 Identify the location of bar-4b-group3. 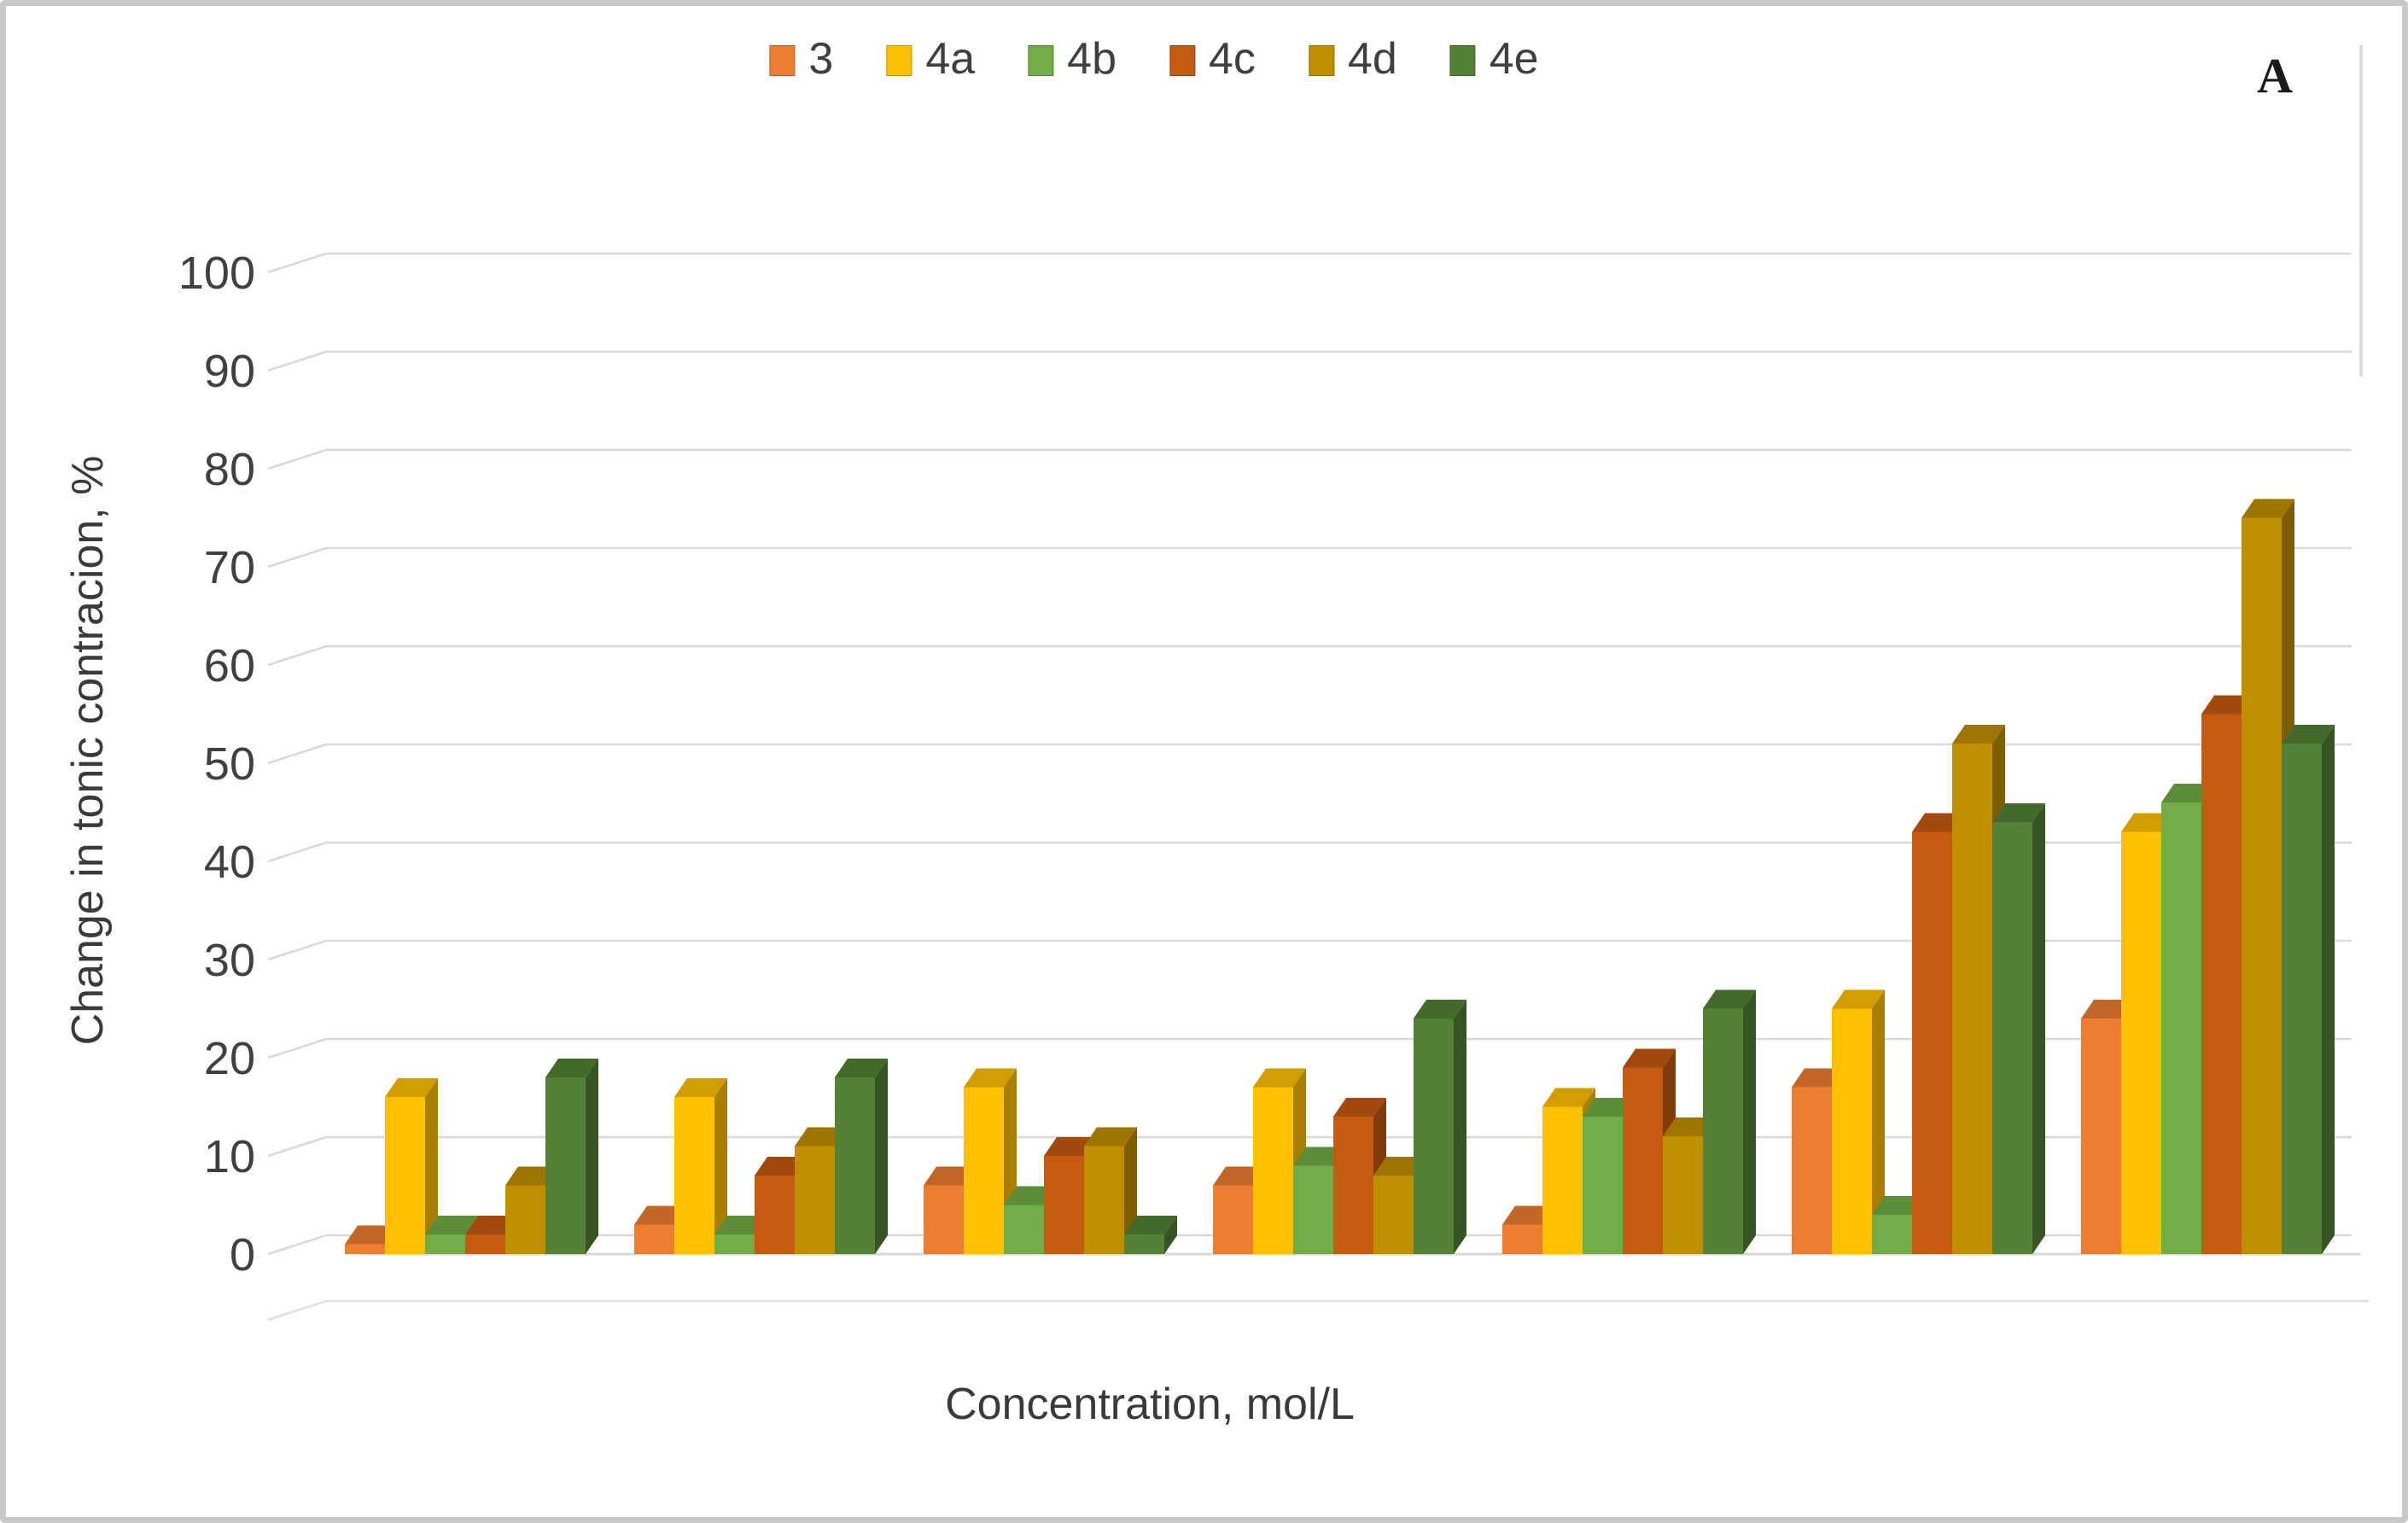
(1024, 1229).